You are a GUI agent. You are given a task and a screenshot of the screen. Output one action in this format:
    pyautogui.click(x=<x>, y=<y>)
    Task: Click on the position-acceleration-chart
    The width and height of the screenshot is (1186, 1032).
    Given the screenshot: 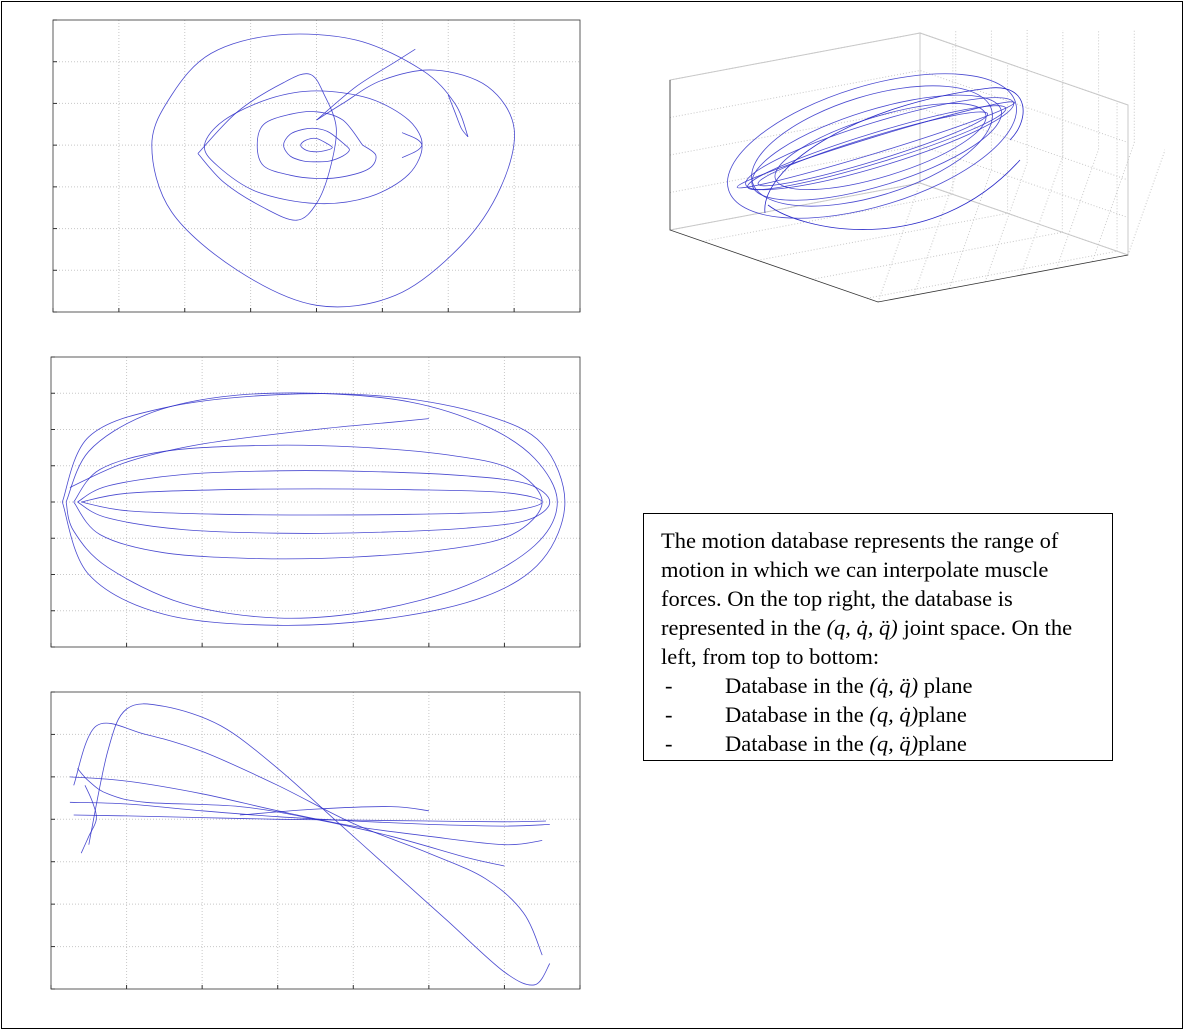 What is the action you would take?
    pyautogui.click(x=315, y=840)
    